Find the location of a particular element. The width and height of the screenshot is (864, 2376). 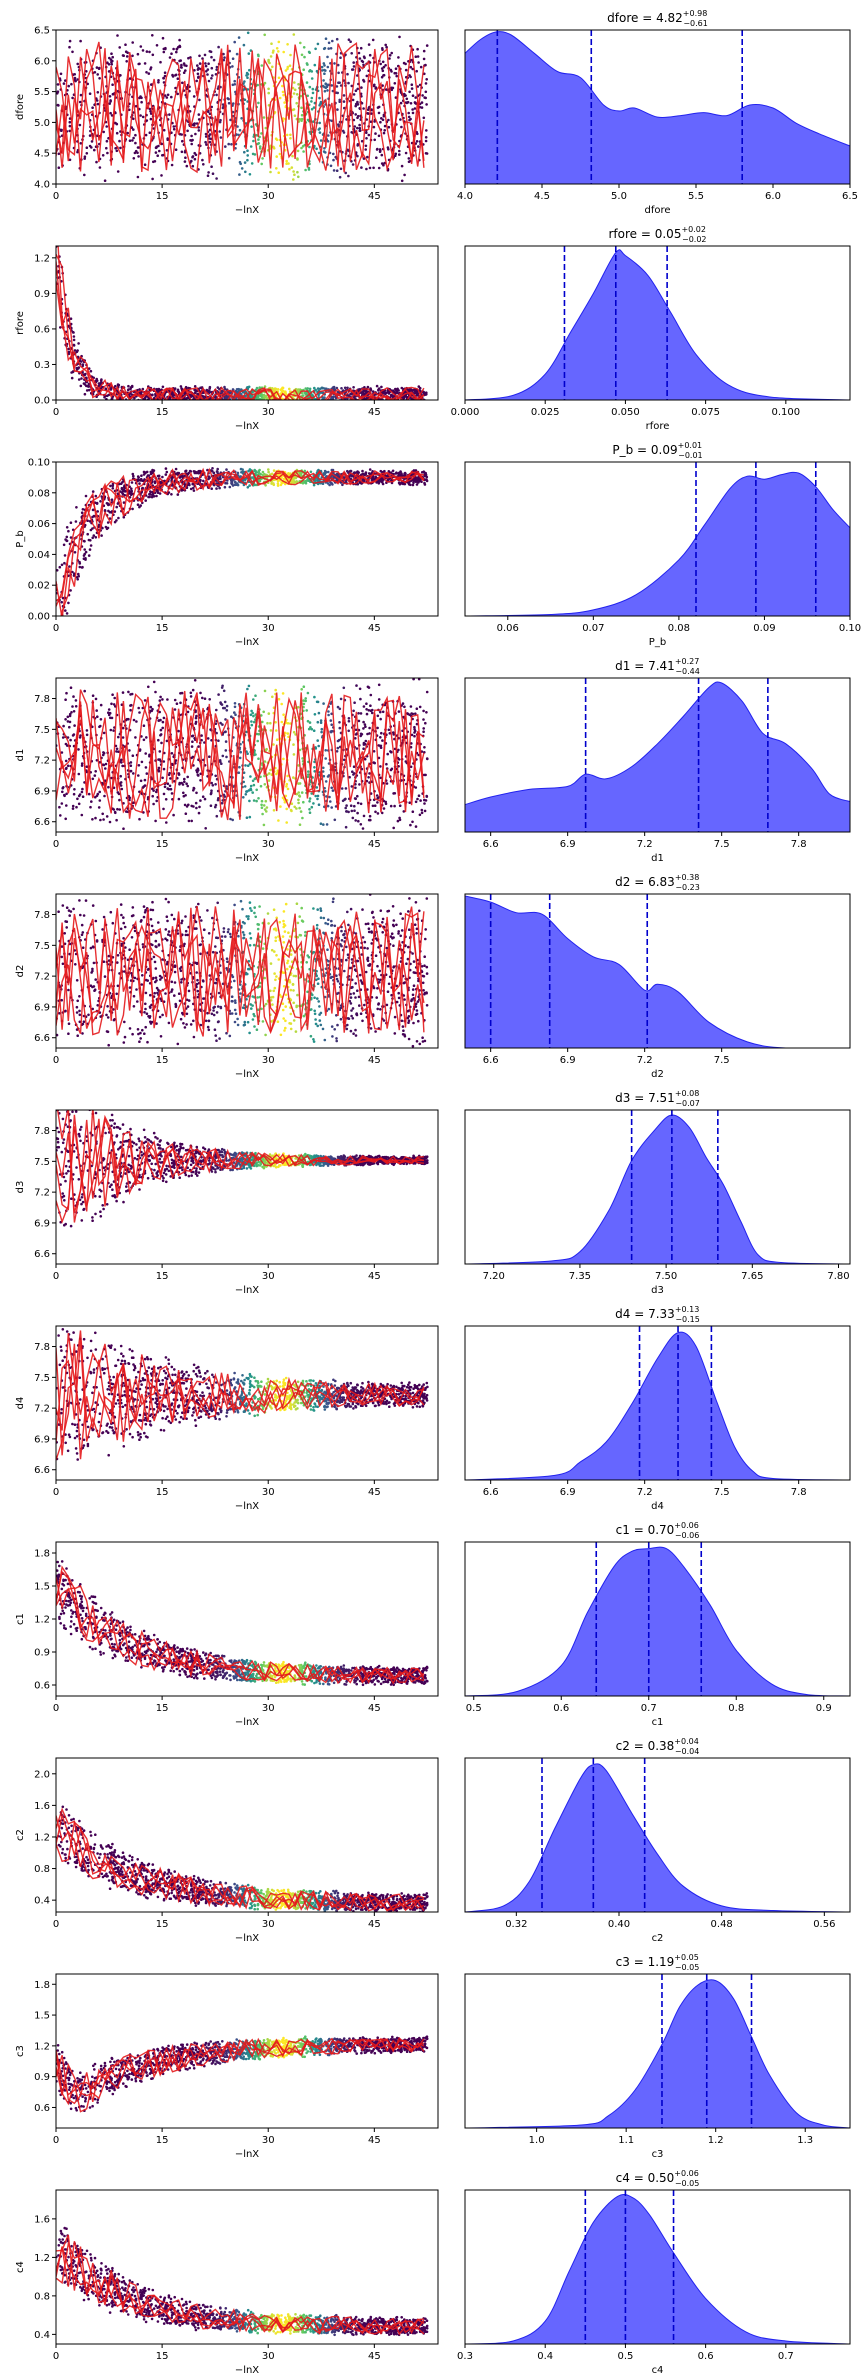

title-main: dfore = 4.82 is located at coordinates (645, 18).